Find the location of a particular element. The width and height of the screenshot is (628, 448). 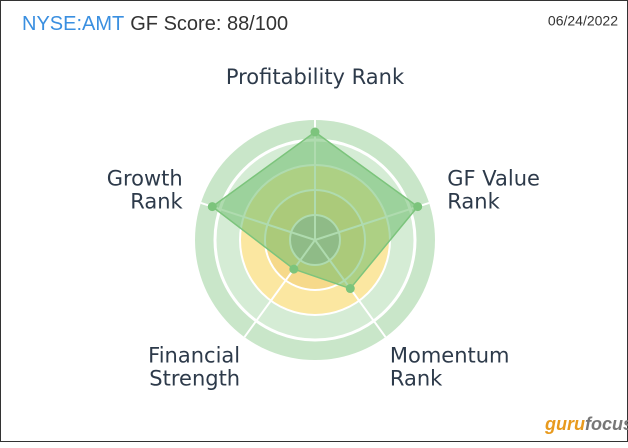

date: 06/24/2022 is located at coordinates (583, 21).